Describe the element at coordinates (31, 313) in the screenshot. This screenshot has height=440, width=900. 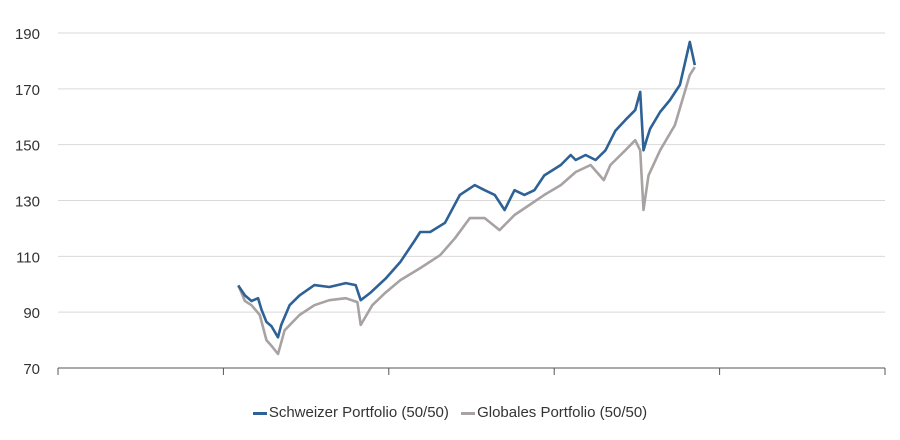
I see `y-tick-label: 90` at that location.